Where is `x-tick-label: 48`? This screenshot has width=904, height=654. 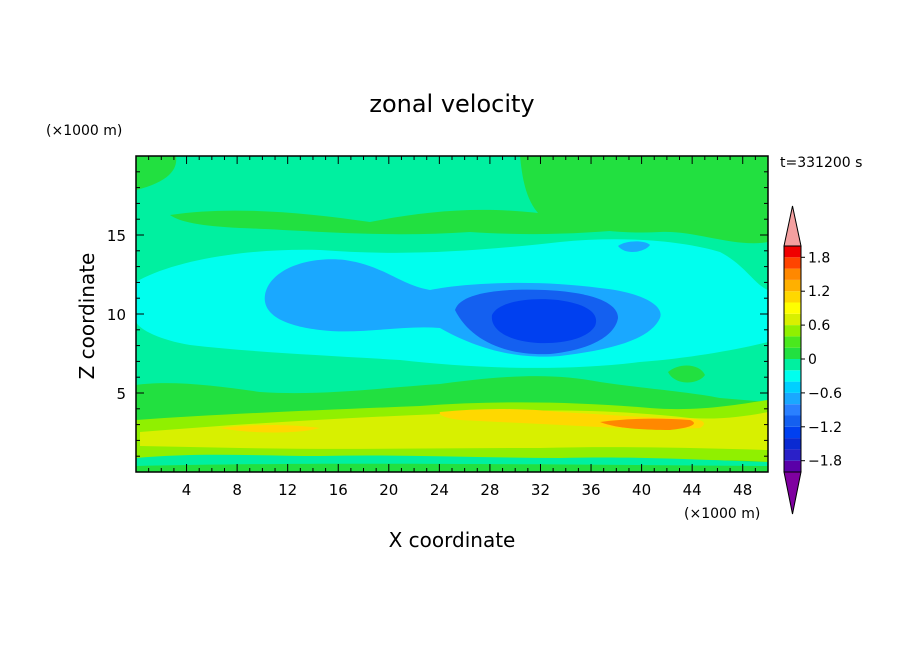
x-tick-label: 48 is located at coordinates (742, 490).